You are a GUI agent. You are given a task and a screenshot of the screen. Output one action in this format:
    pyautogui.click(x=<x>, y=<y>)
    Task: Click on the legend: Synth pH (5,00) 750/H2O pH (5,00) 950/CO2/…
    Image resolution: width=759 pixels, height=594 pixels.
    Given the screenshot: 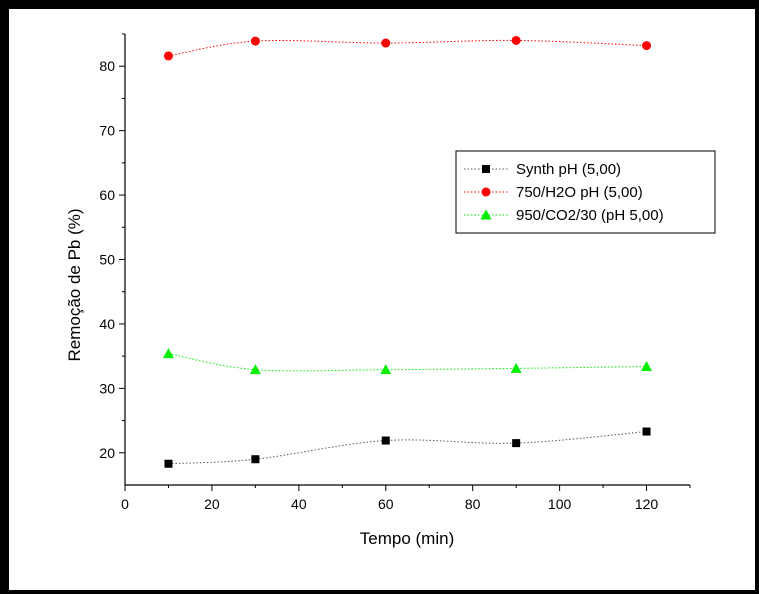 What is the action you would take?
    pyautogui.click(x=585, y=192)
    